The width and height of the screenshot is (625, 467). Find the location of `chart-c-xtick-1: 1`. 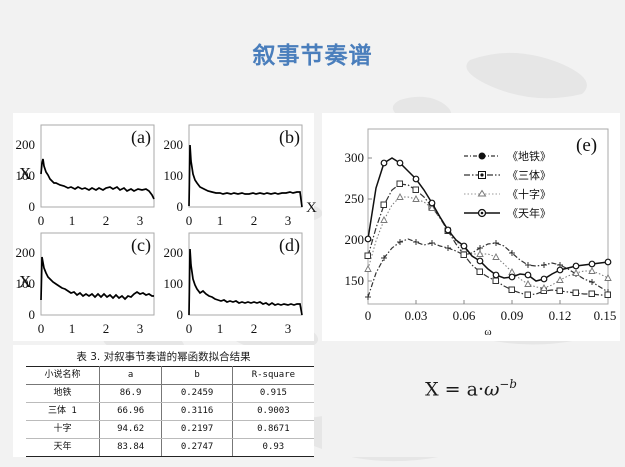

chart-c-xtick-1: 1 is located at coordinates (72, 328).